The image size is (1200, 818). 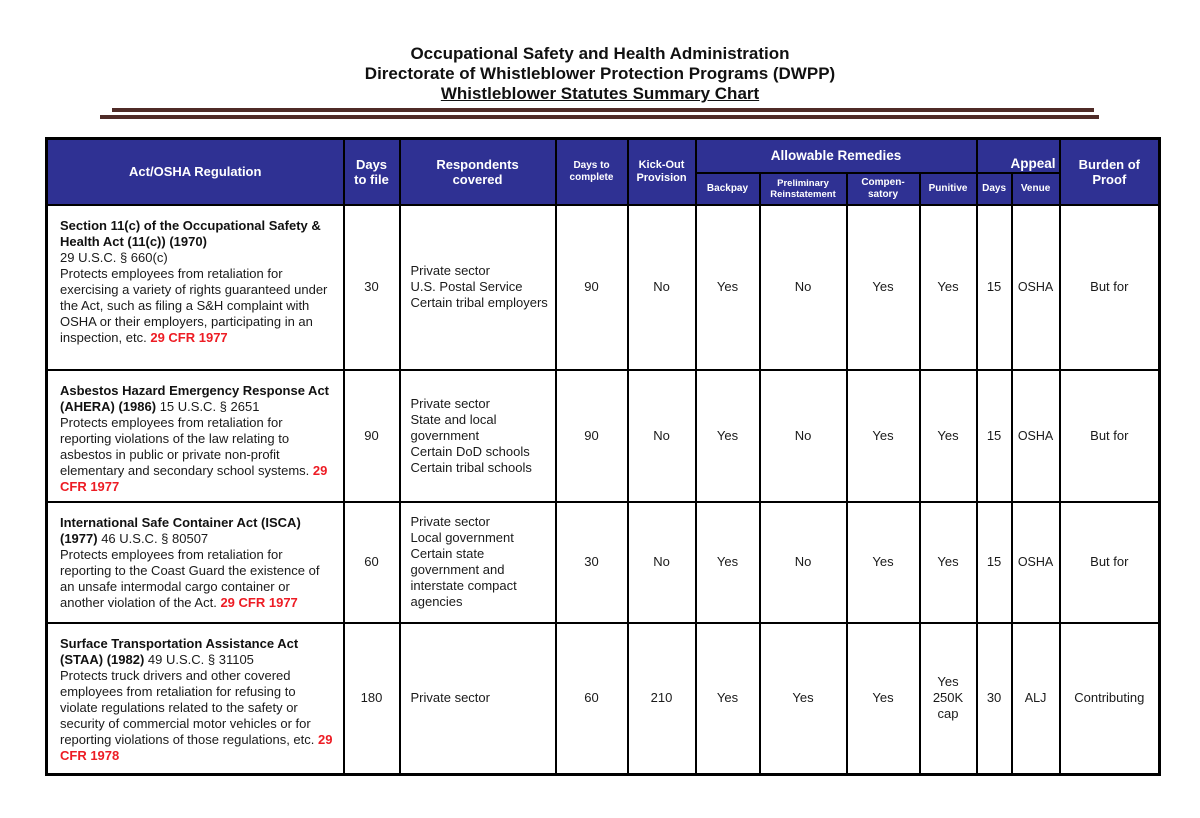 I want to click on col-header-backpay: Backpay, so click(x=727, y=188).